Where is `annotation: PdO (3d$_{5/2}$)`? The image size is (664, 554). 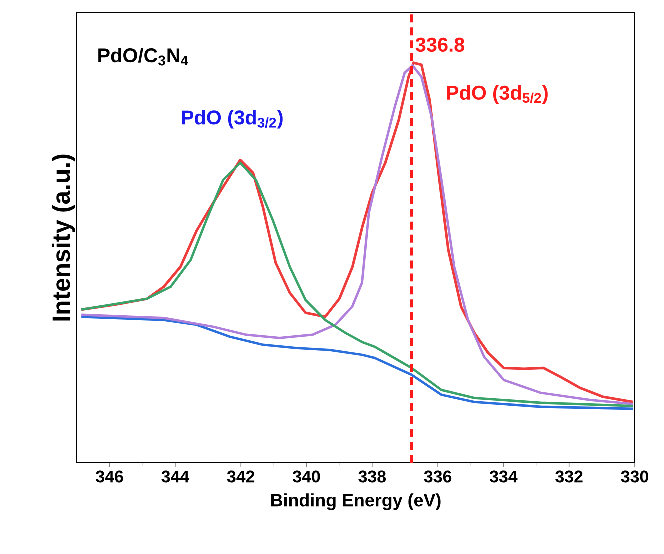
annotation: PdO (3d$_{5/2}$) is located at coordinates (497, 94).